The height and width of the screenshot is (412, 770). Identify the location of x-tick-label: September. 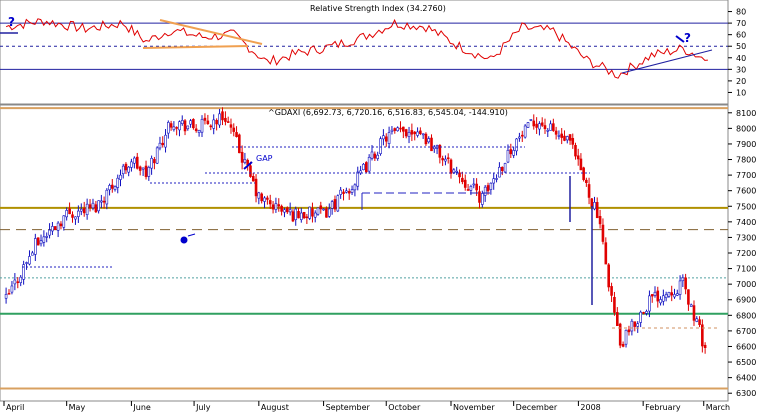
(348, 407).